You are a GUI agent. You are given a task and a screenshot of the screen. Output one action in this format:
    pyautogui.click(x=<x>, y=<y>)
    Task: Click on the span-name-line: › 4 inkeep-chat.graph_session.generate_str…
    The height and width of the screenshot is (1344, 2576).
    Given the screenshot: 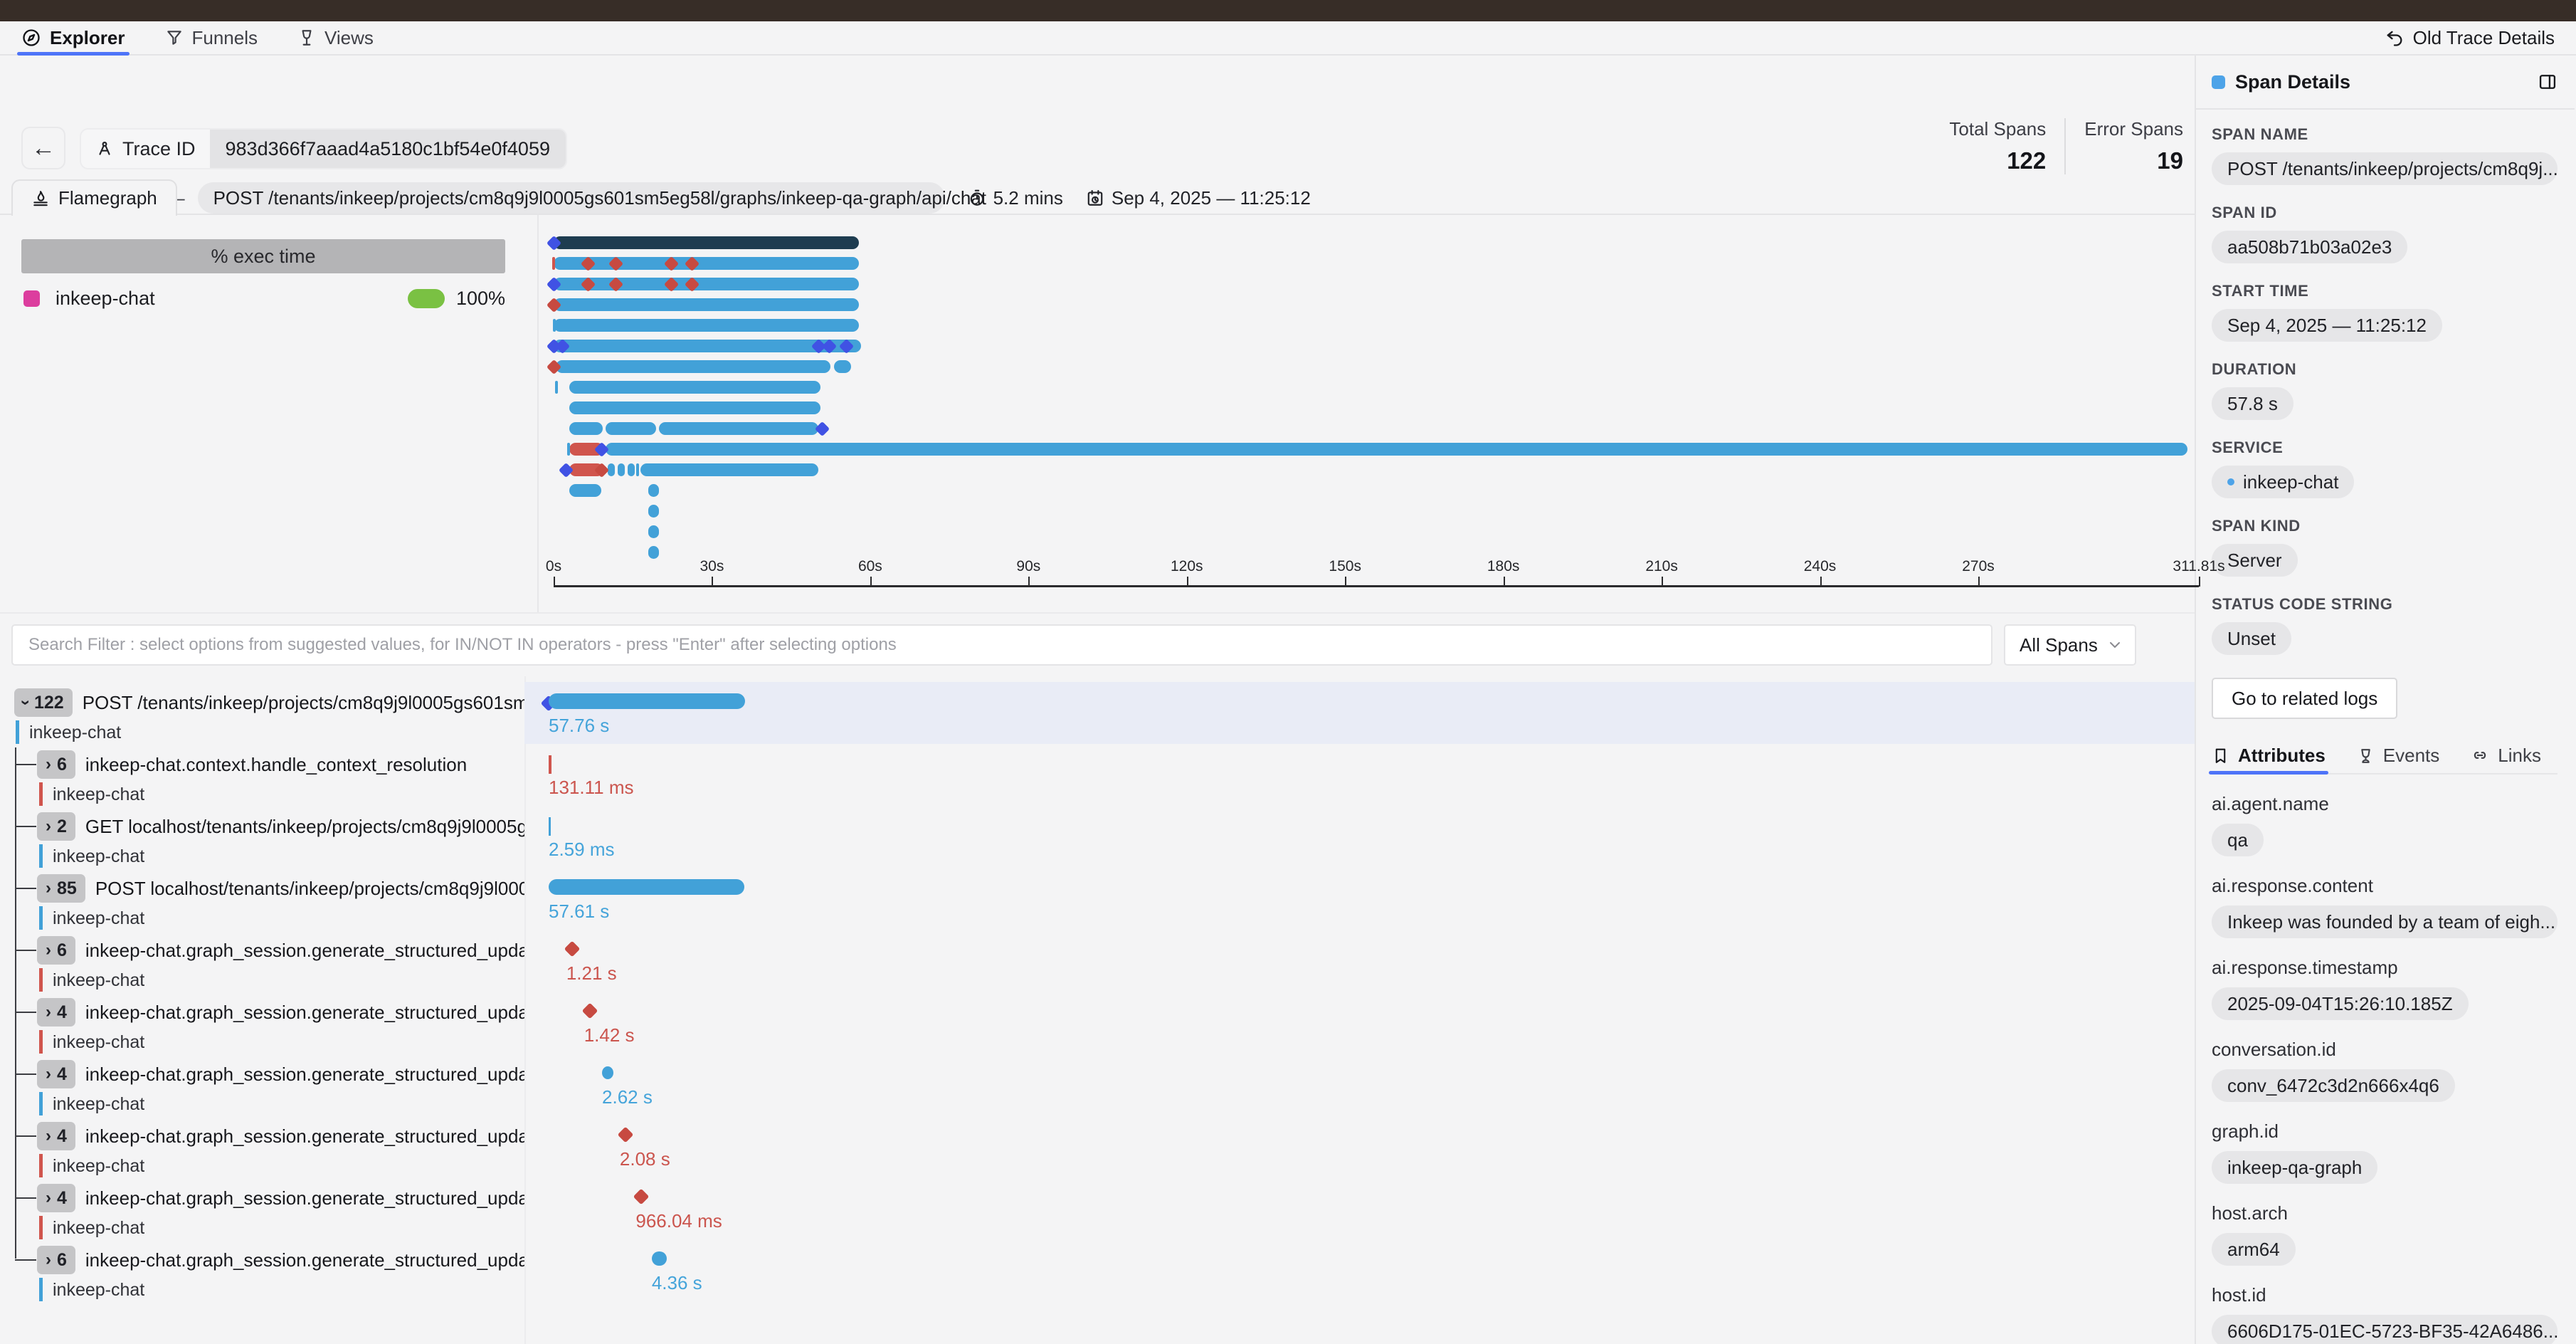 What is the action you would take?
    pyautogui.click(x=280, y=1012)
    